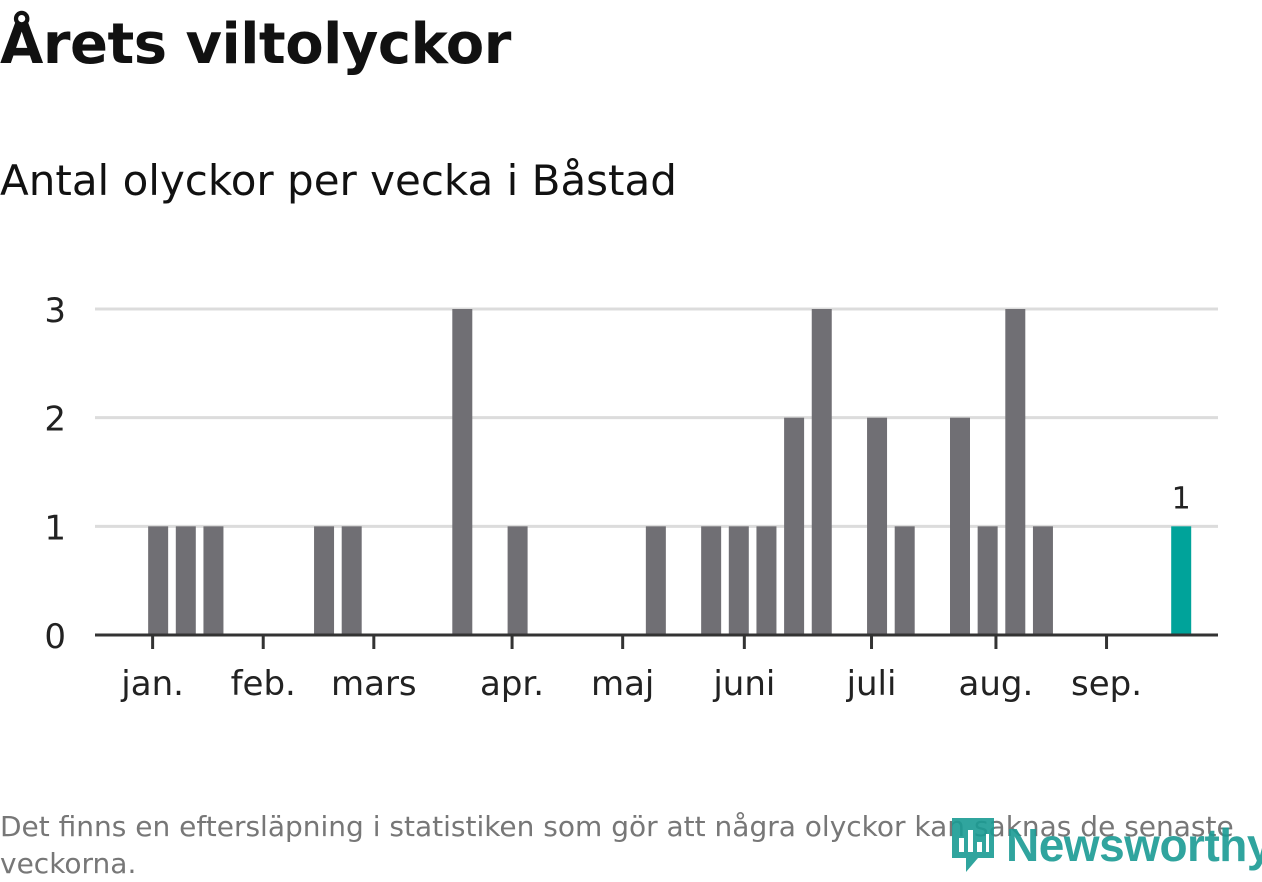 This screenshot has width=1262, height=882. What do you see at coordinates (1181, 580) in the screenshot?
I see `bar-highlight` at bounding box center [1181, 580].